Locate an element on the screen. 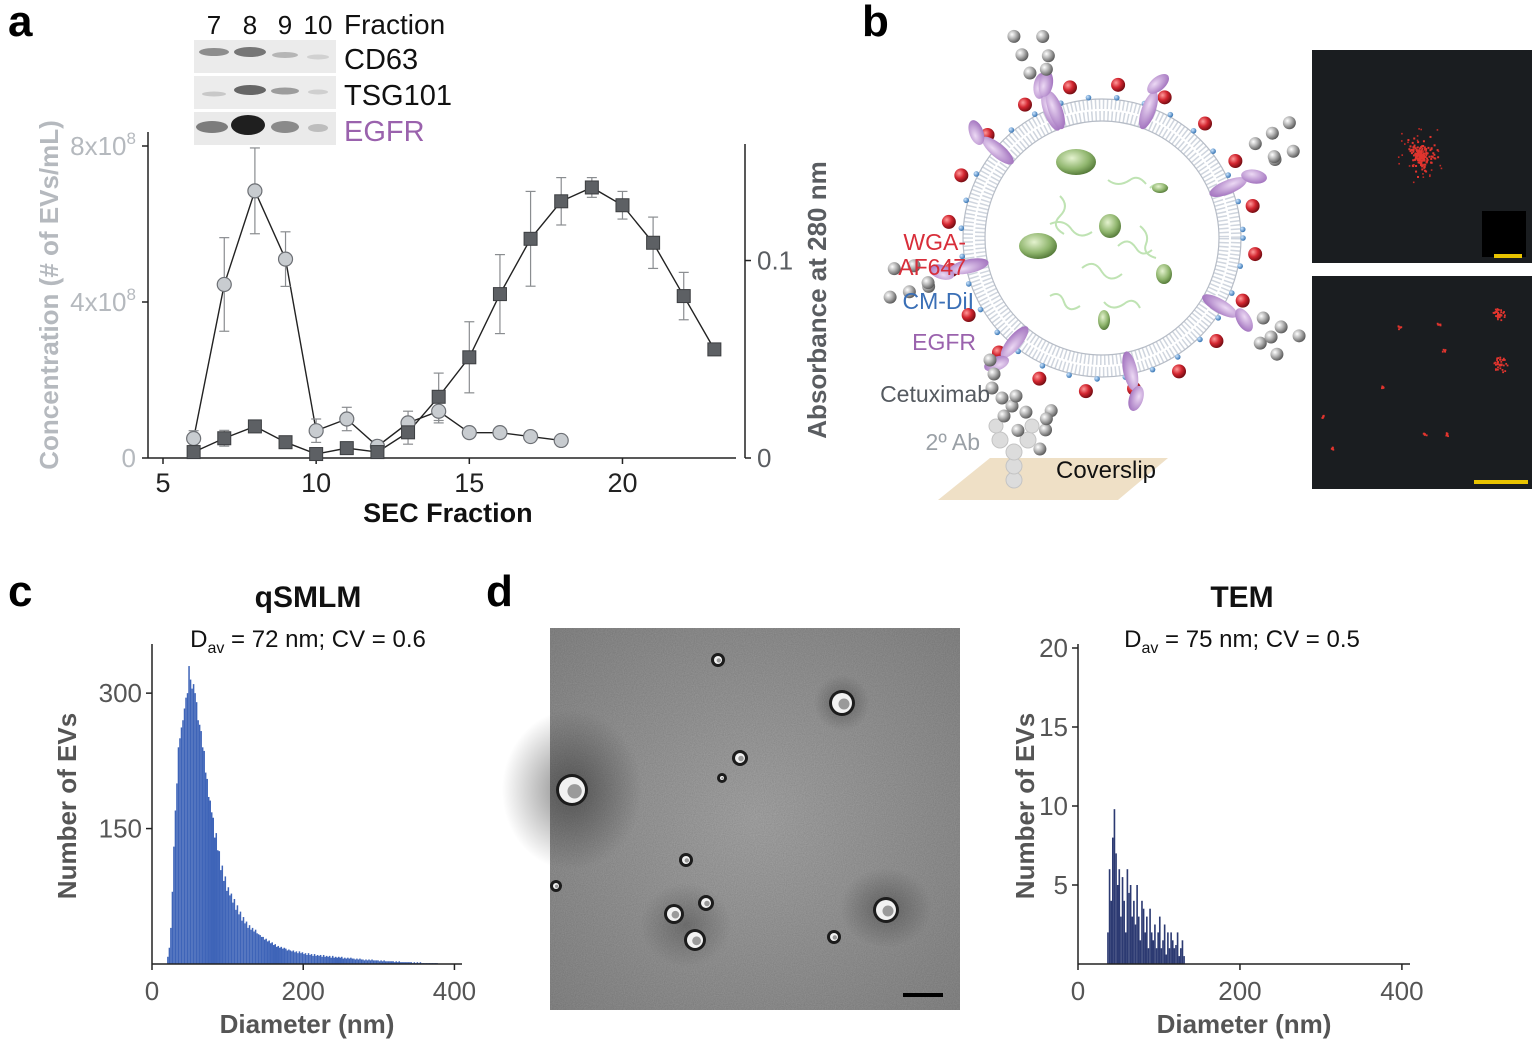  secondary-antibody-bead is located at coordinates (1000, 440).